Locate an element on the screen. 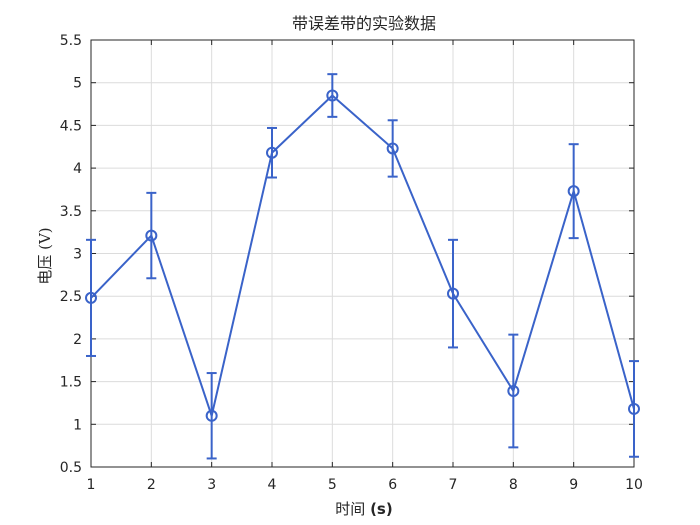  x-axis-label-unit: (s) is located at coordinates (381, 509).